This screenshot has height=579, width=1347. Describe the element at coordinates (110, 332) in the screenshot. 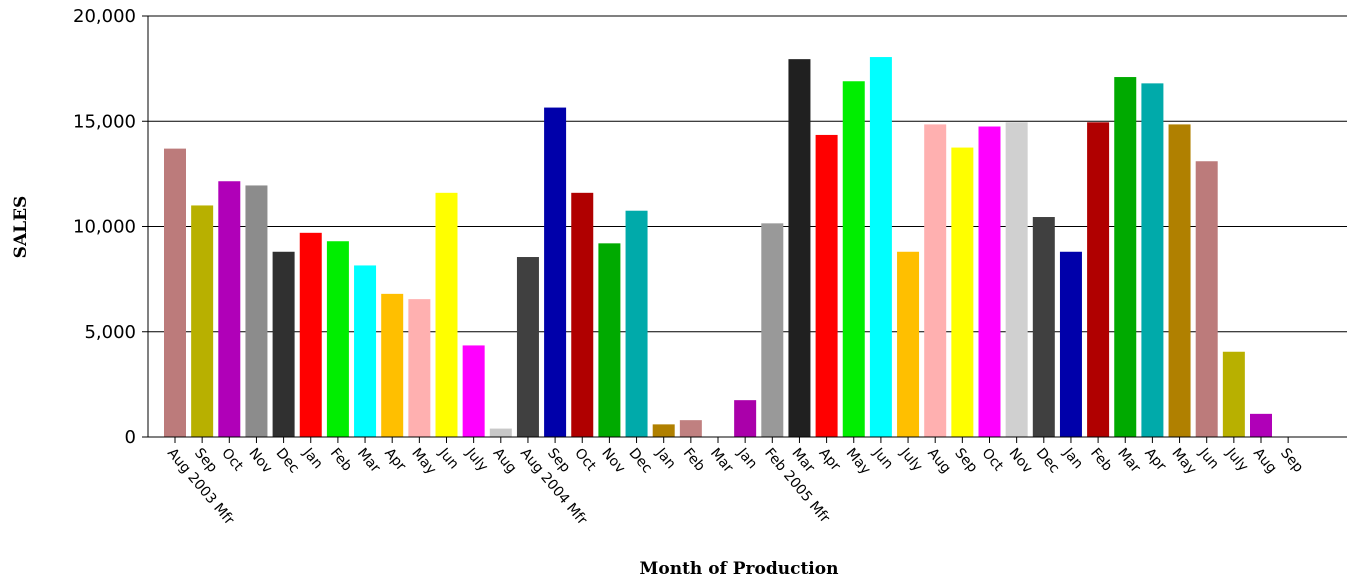

I see `y-tick-label: 5,000` at that location.